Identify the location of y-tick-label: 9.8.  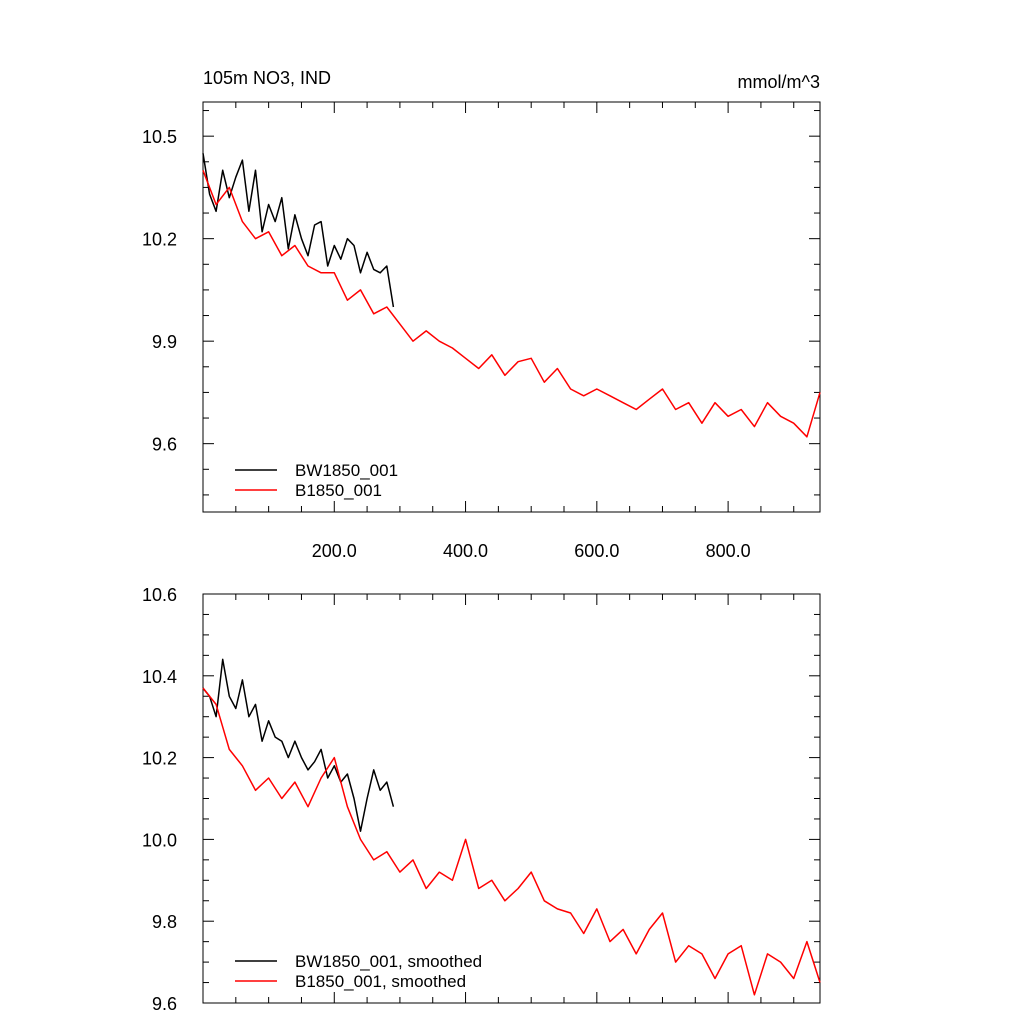
(164, 922).